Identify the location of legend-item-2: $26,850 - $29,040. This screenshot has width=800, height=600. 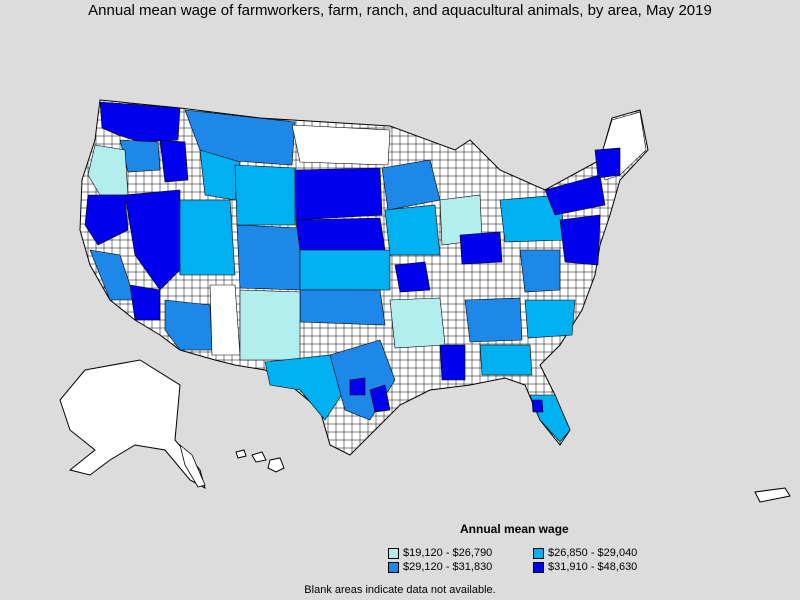
(585, 553).